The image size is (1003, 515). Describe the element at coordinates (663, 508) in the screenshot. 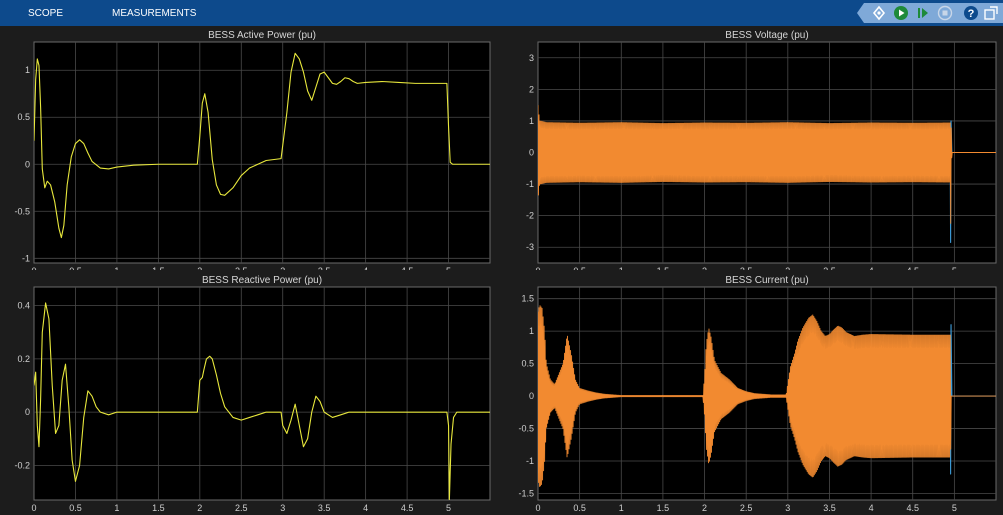

I see `current-xtick-label: 1.5` at that location.